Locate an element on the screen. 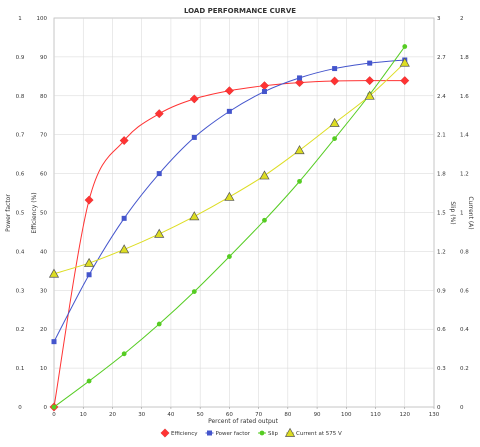 The height and width of the screenshot is (447, 480). y-tick-label-power-factor: 0.3 is located at coordinates (20, 291).